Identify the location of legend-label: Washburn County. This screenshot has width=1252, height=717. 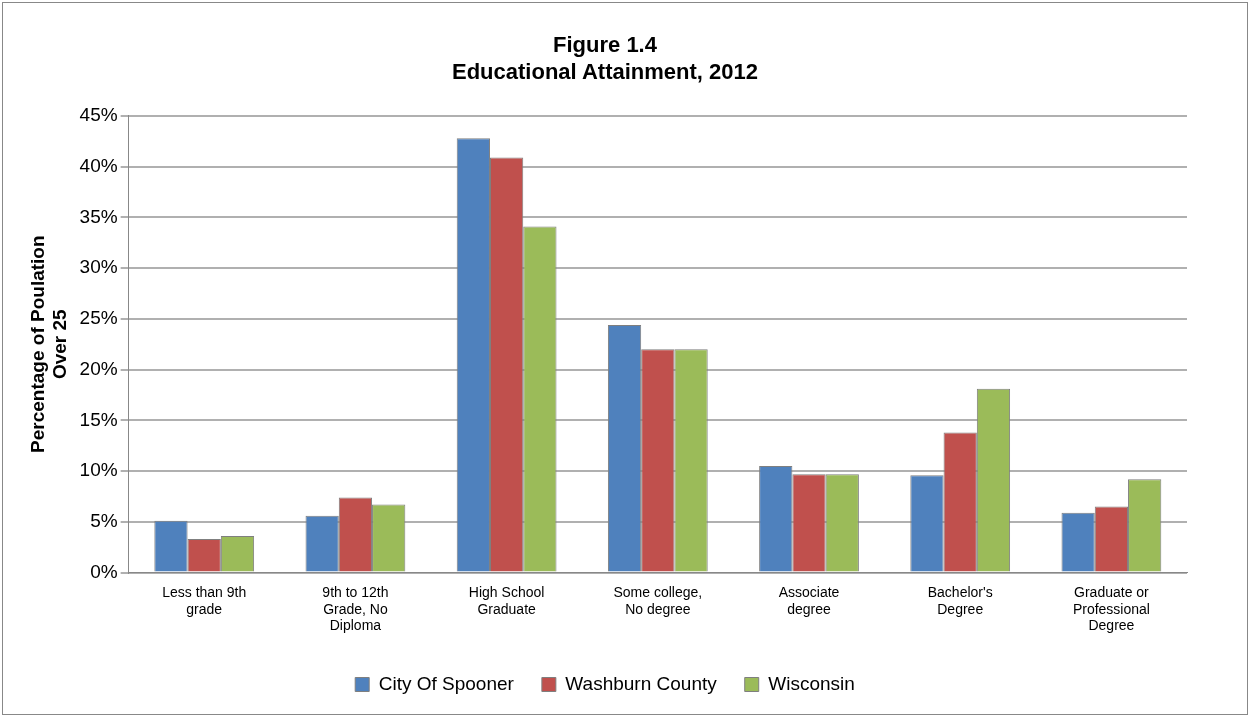
(641, 683).